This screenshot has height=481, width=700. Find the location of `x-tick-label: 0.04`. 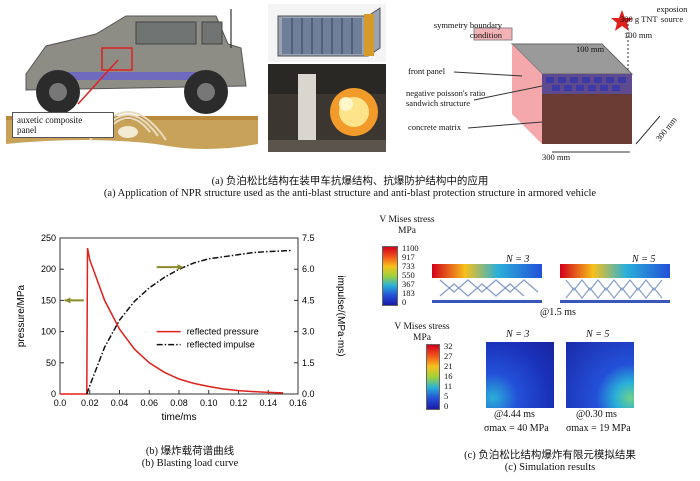

x-tick-label: 0.04 is located at coordinates (120, 403).